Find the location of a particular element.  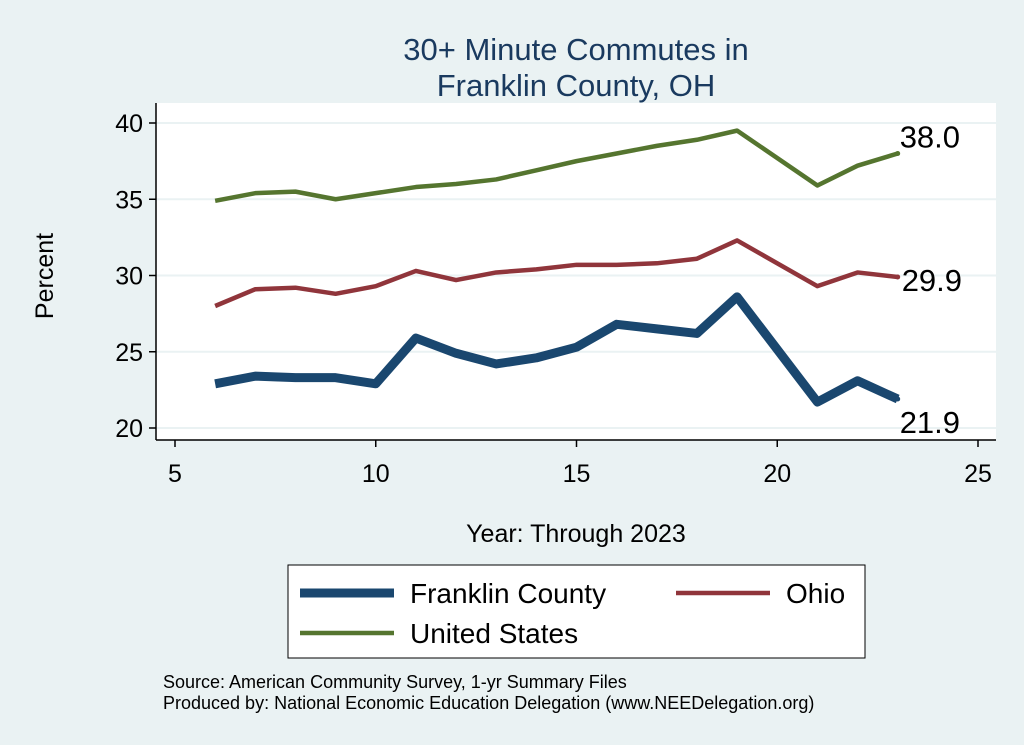

series-endpoint-franklin-county is located at coordinates (898, 399).